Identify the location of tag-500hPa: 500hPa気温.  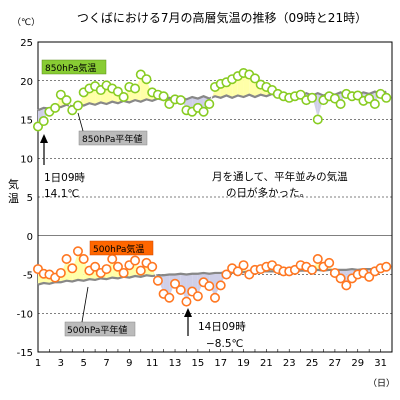
(121, 248).